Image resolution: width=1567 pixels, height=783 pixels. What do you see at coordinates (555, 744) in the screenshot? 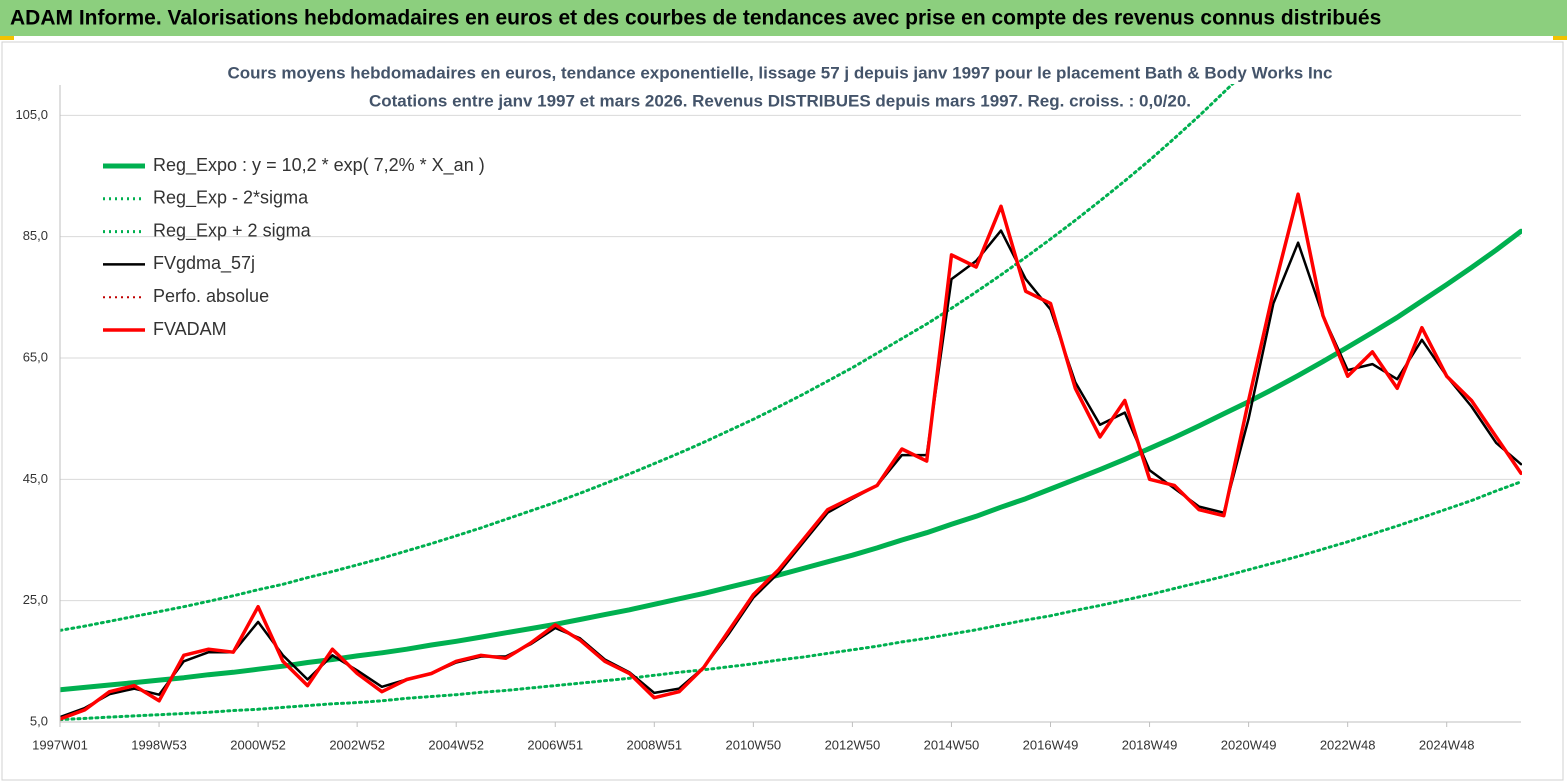
I see `x-tick-label: 2006W51` at bounding box center [555, 744].